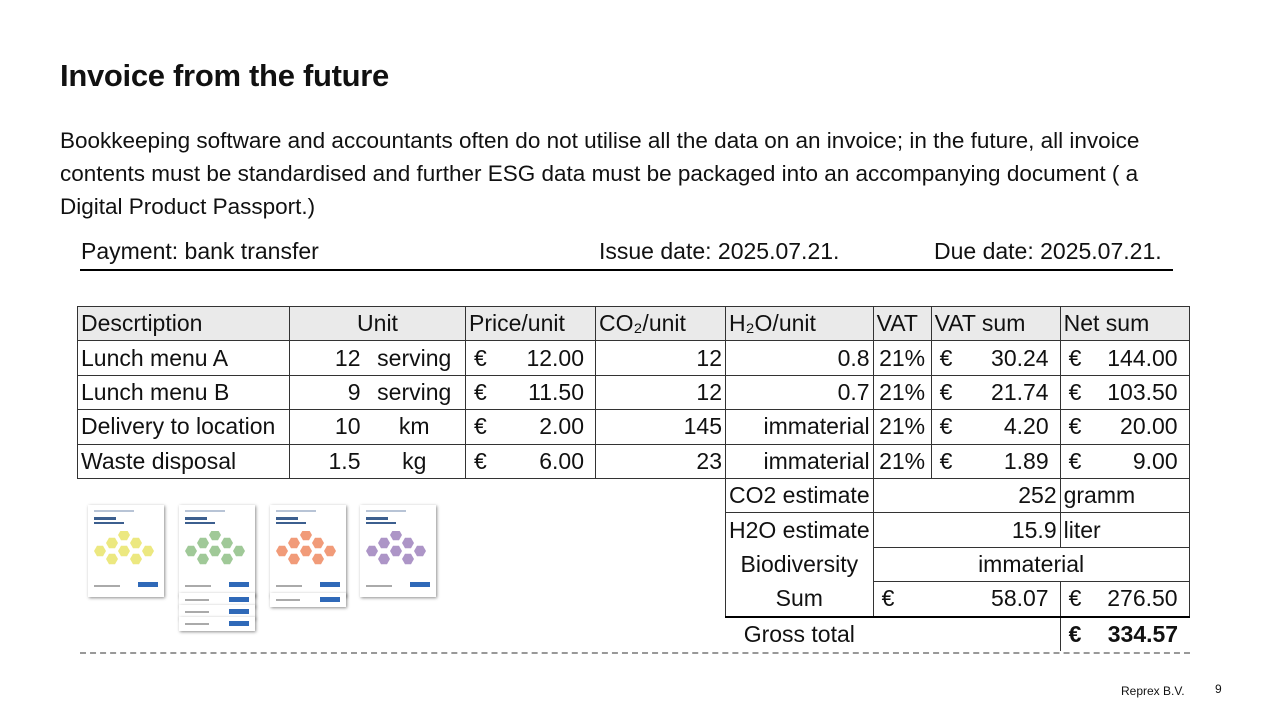 Image resolution: width=1280 pixels, height=720 pixels. What do you see at coordinates (530, 323) in the screenshot?
I see `col-price: Price/unit` at bounding box center [530, 323].